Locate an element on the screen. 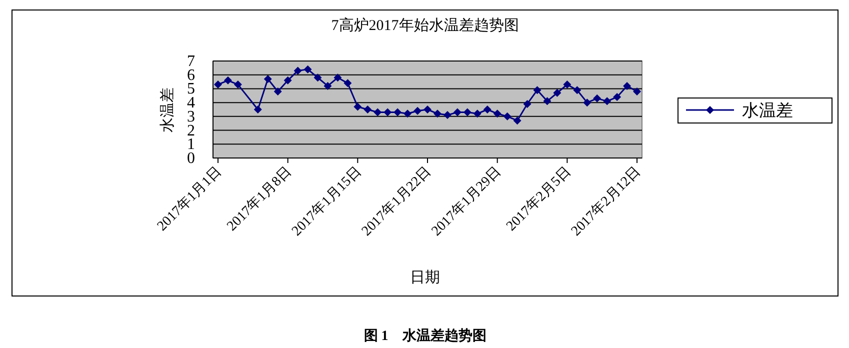 This screenshot has height=348, width=849. chart-title: 7高炉2017年始水温差趋势图 is located at coordinates (425, 25).